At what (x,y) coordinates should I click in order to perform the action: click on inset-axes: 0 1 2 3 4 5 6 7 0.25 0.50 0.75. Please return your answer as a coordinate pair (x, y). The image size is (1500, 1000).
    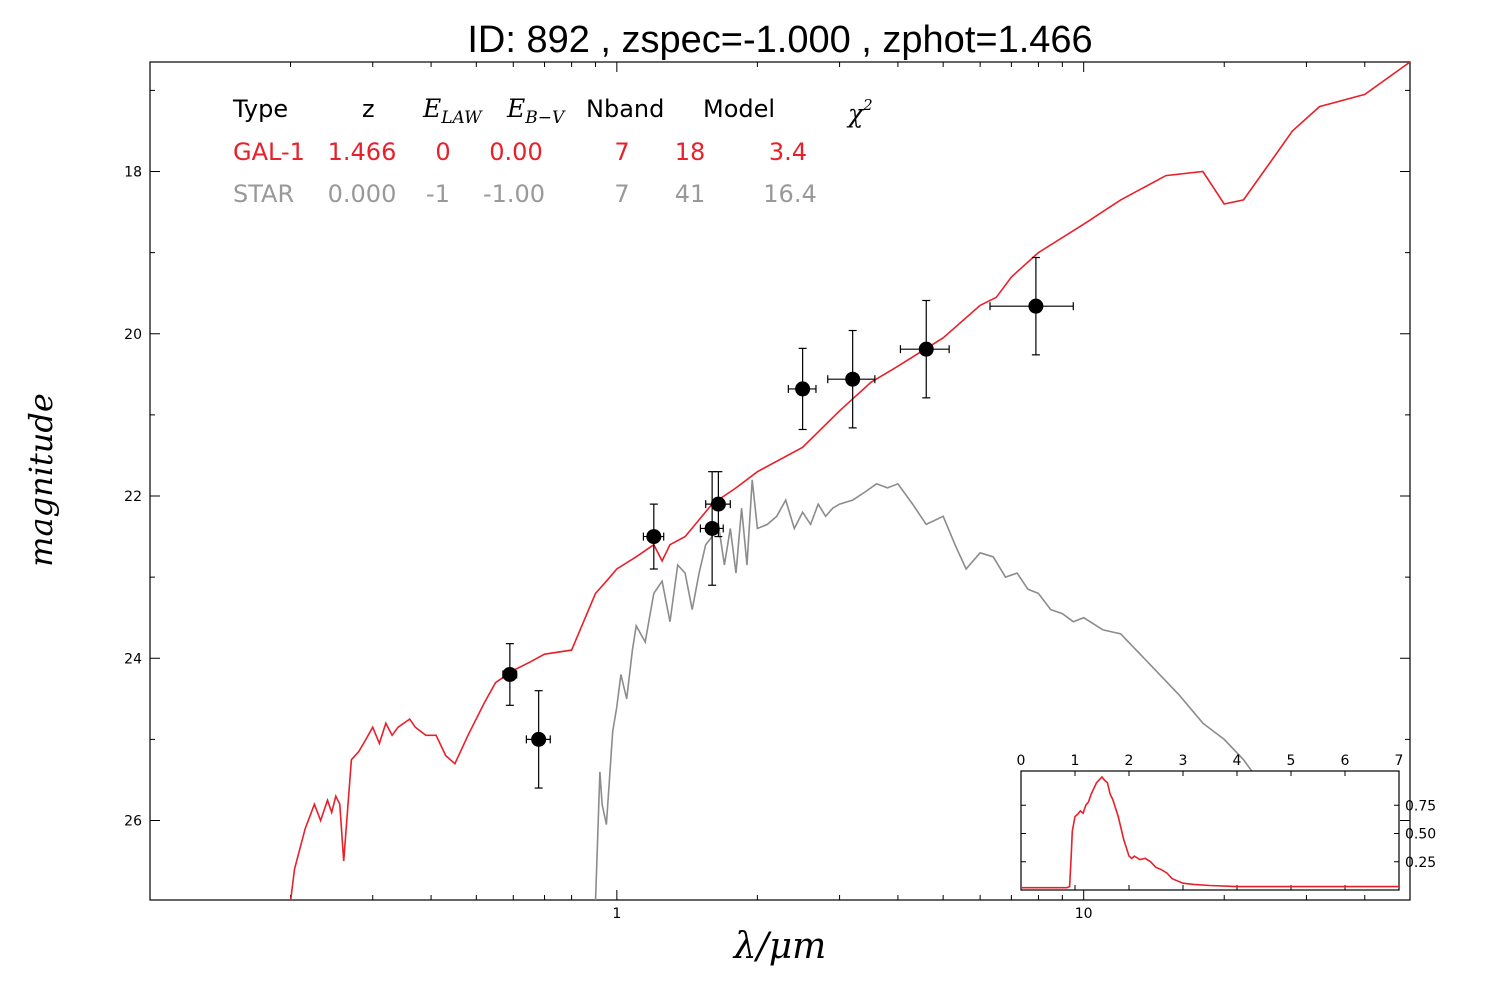
    Looking at the image, I should click on (1226, 821).